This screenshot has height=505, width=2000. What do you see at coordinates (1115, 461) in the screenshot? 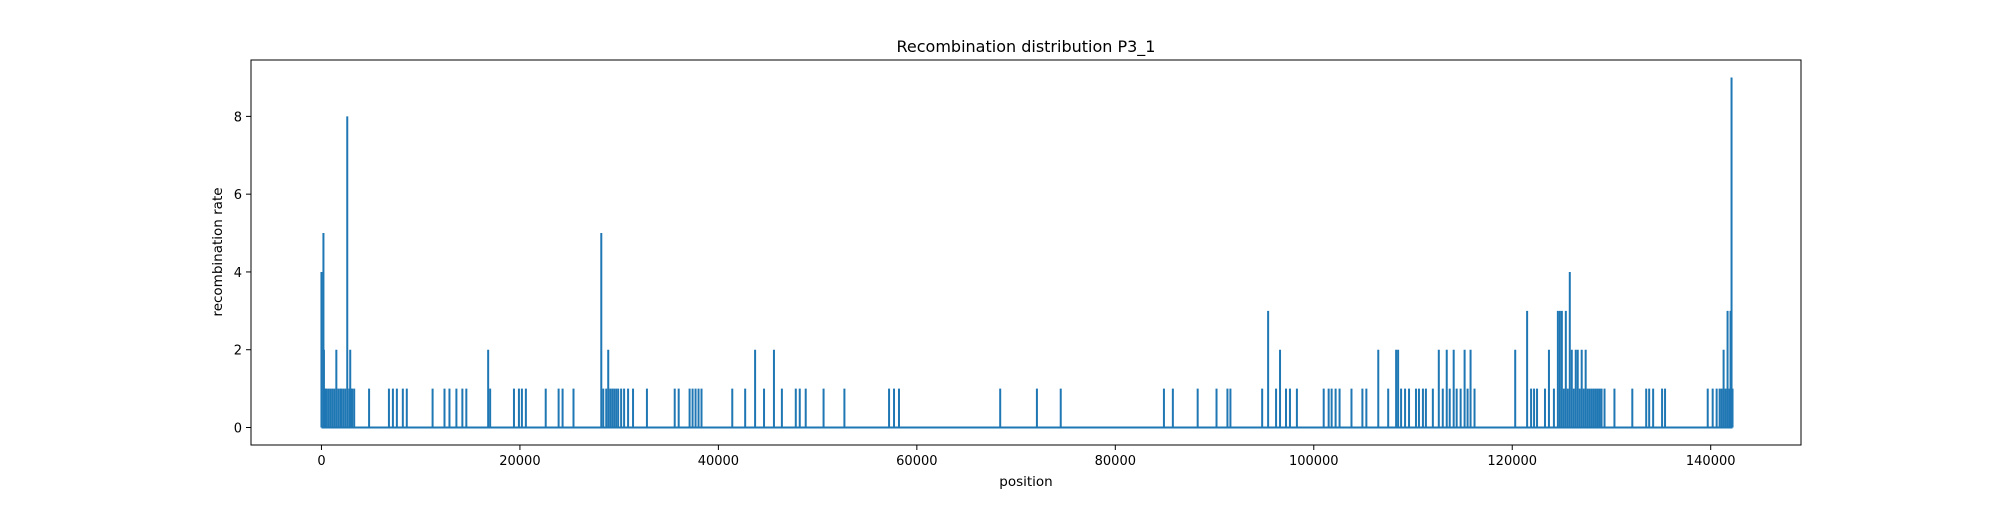
I see `x-tick-label: 80000` at bounding box center [1115, 461].